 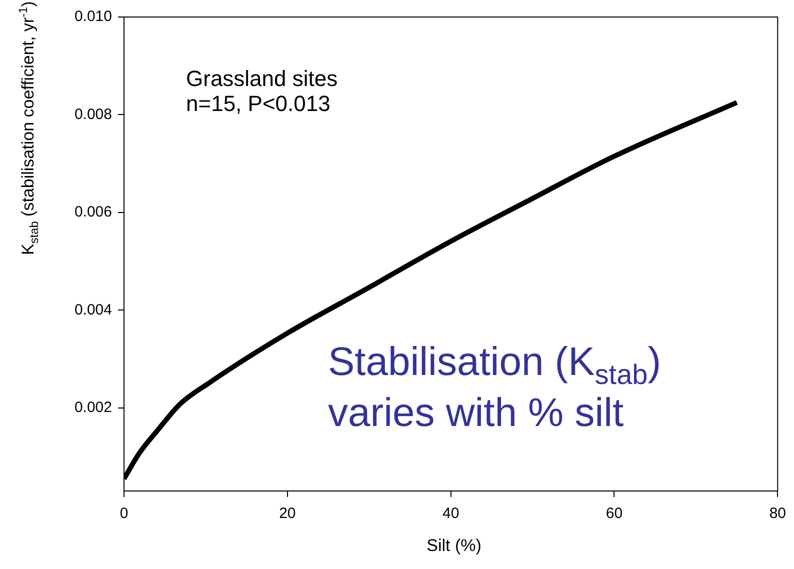 What do you see at coordinates (93, 407) in the screenshot?
I see `y-tick-label: 0.002` at bounding box center [93, 407].